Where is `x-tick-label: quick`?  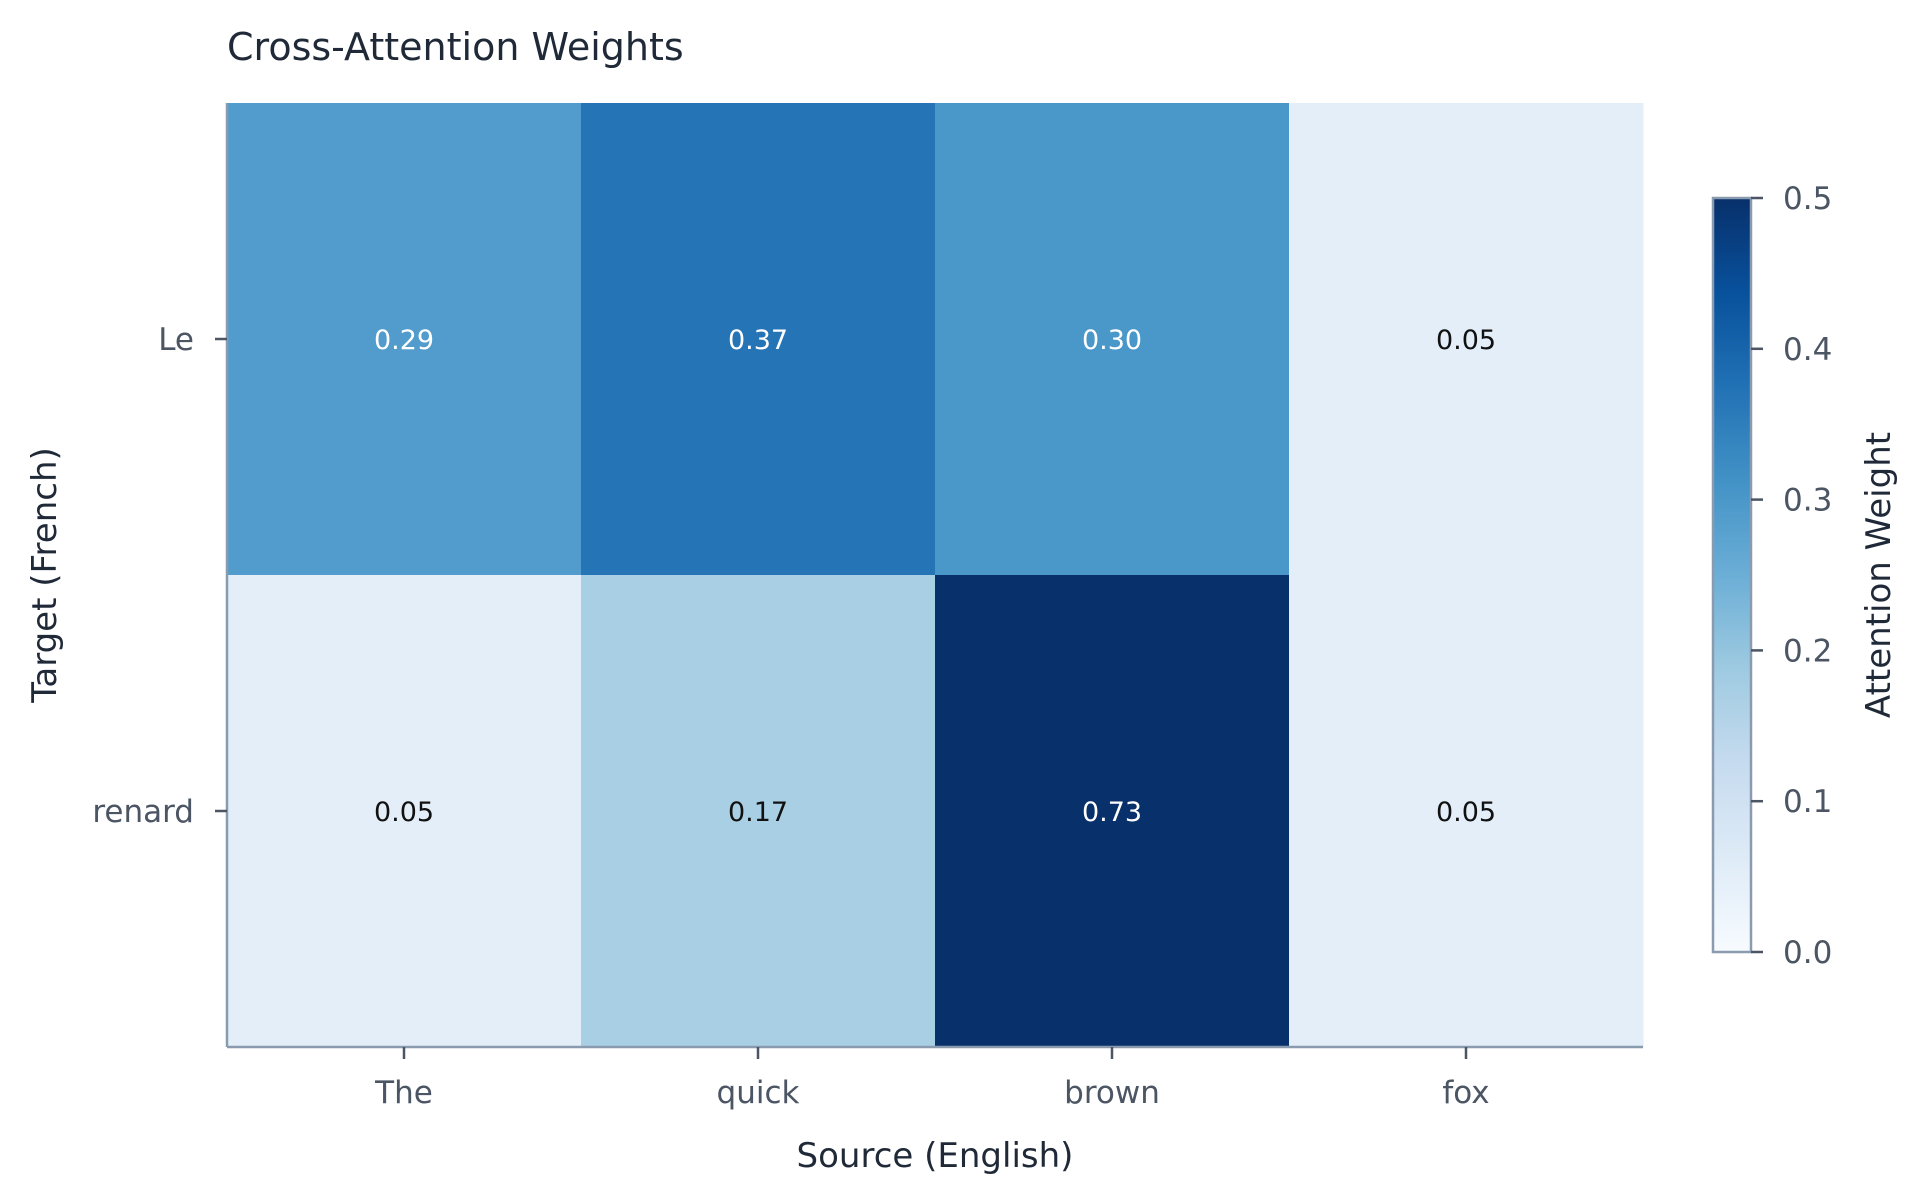
x-tick-label: quick is located at coordinates (758, 1093).